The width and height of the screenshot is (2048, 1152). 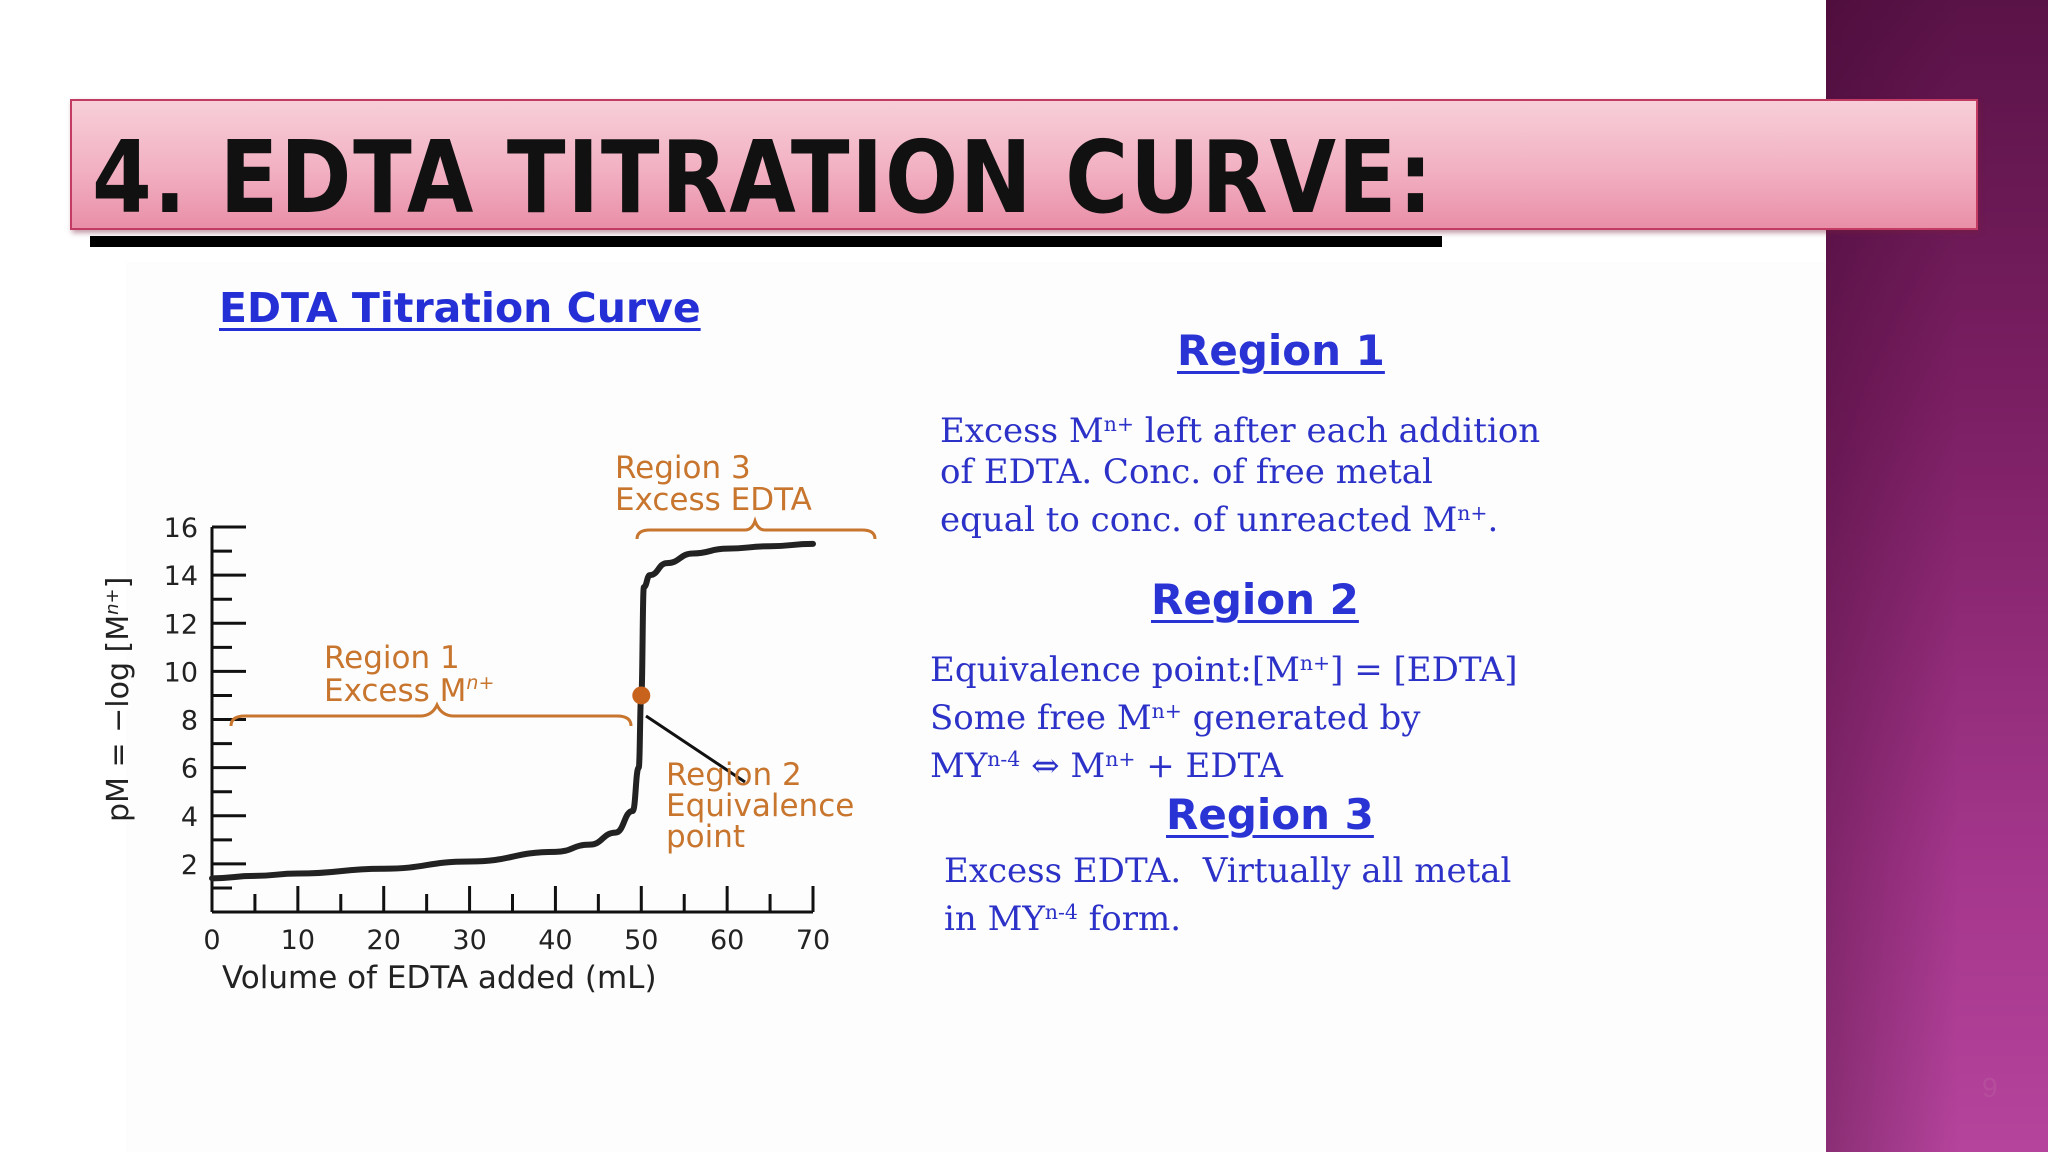 I want to click on region1-line-2: of EDTA. Conc. of free metal, so click(x=1186, y=472).